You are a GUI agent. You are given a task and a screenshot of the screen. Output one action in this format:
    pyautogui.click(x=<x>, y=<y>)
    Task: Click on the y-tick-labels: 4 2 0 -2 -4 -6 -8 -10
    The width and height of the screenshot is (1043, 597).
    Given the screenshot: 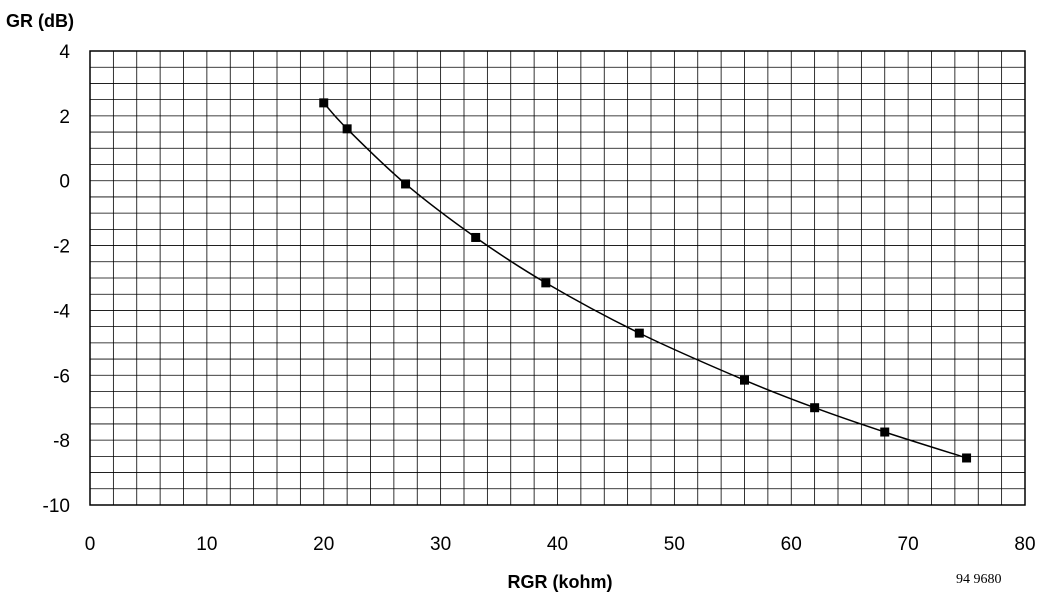 What is the action you would take?
    pyautogui.click(x=57, y=279)
    